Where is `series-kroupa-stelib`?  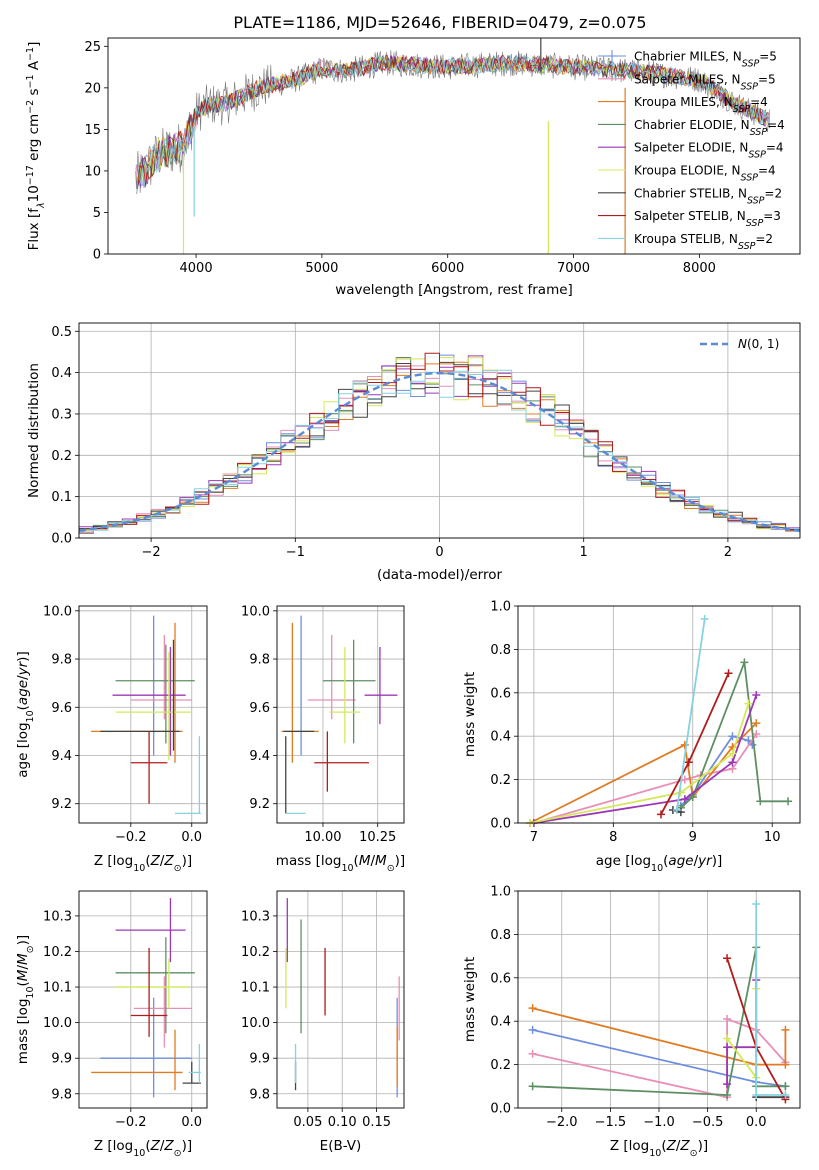 series-kroupa-stelib is located at coordinates (690, 714).